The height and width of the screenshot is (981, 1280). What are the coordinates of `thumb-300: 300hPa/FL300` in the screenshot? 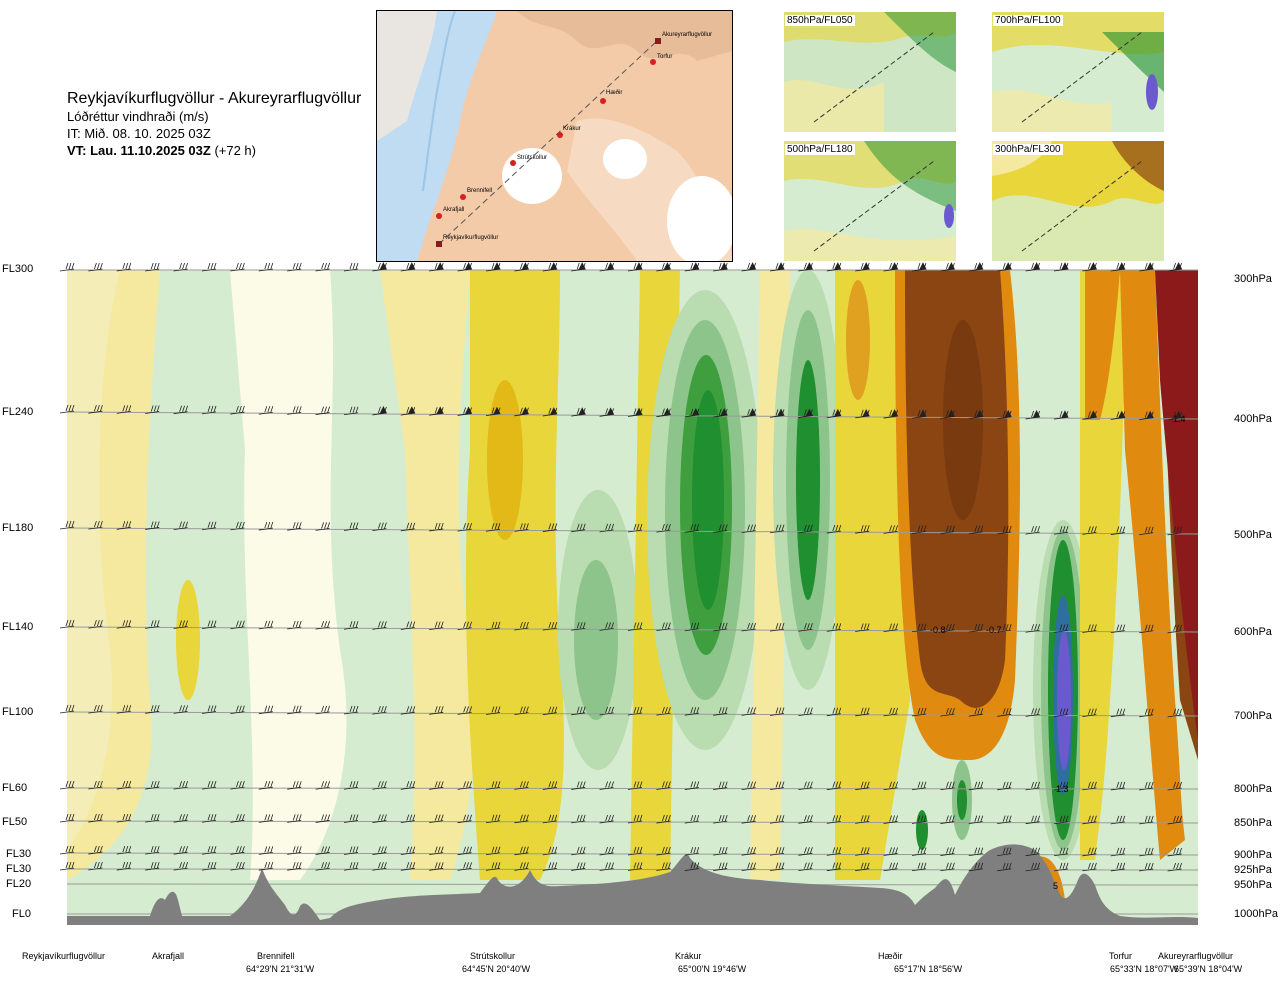 It's located at (1078, 201).